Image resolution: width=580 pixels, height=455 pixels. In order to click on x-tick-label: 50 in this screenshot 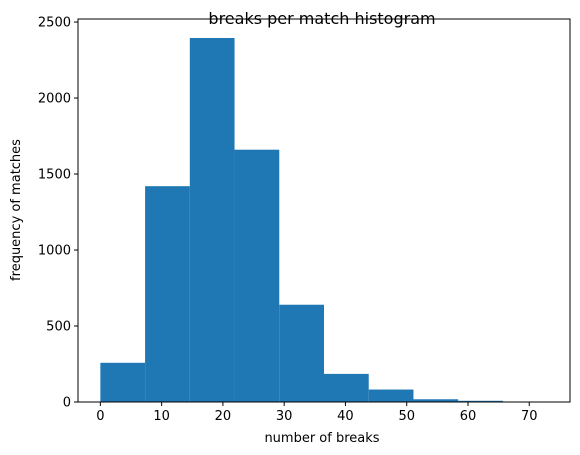, I will do `click(406, 416)`.